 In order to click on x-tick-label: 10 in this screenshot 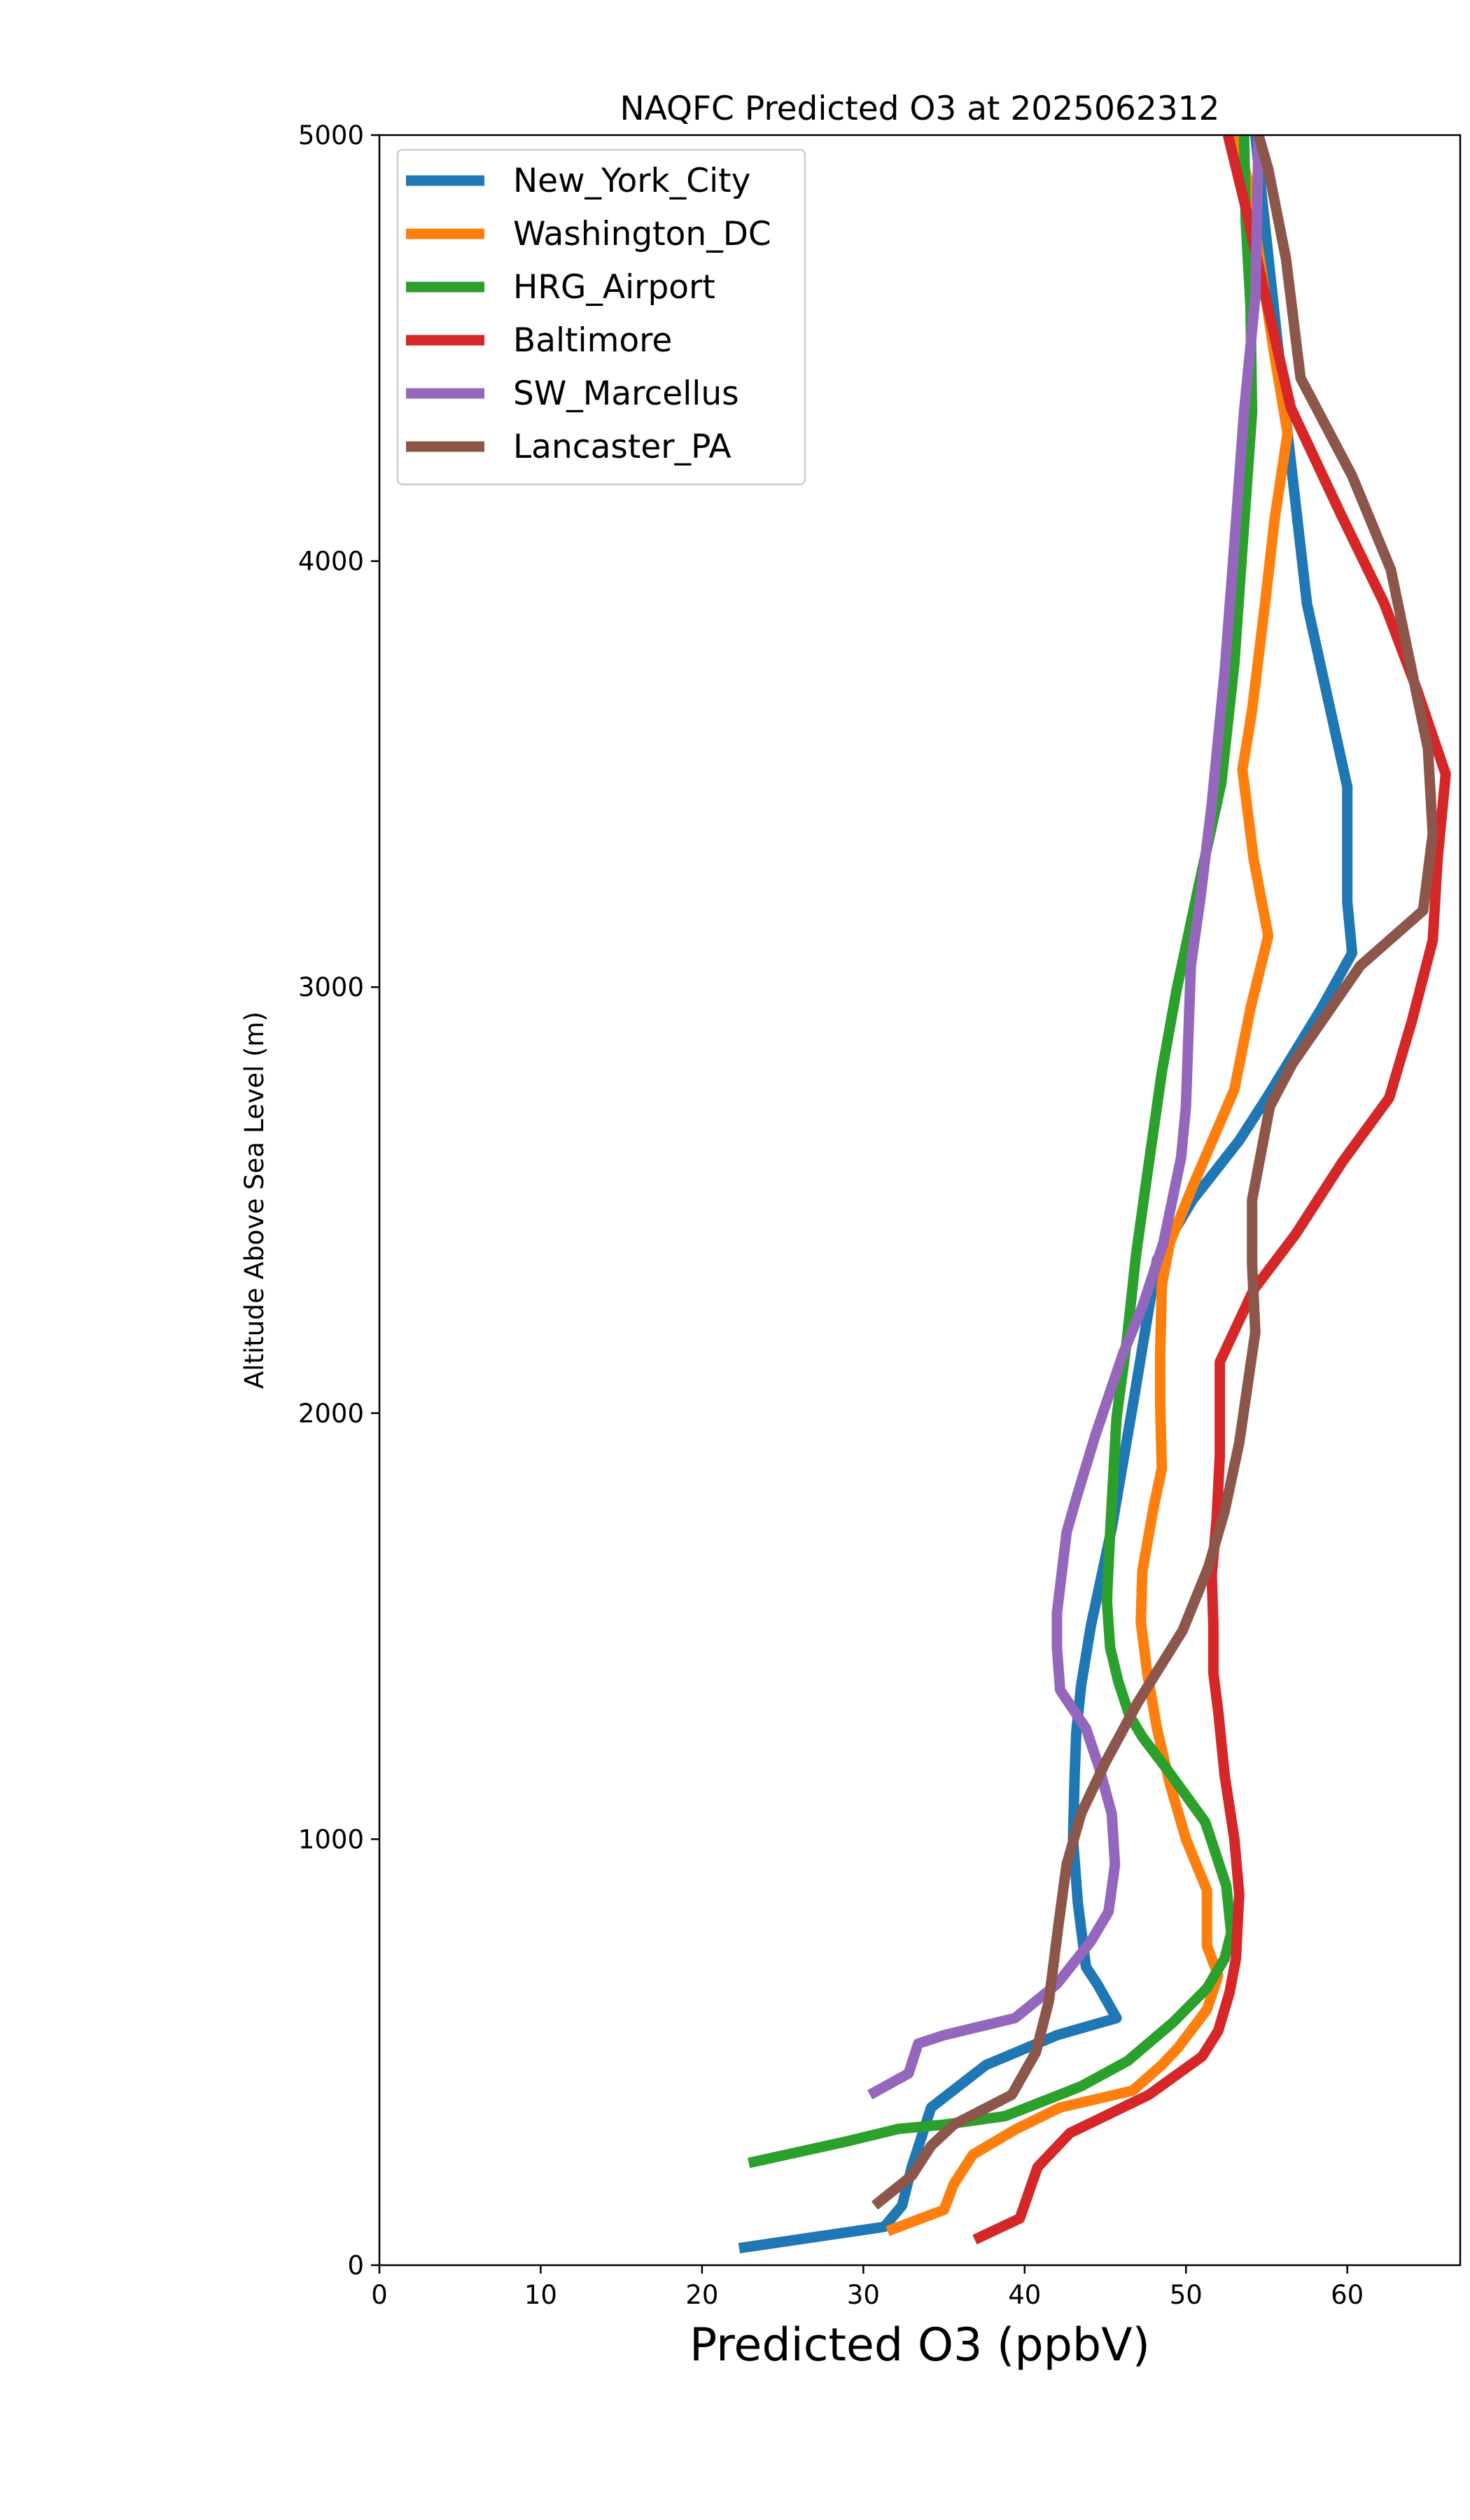, I will do `click(540, 2295)`.